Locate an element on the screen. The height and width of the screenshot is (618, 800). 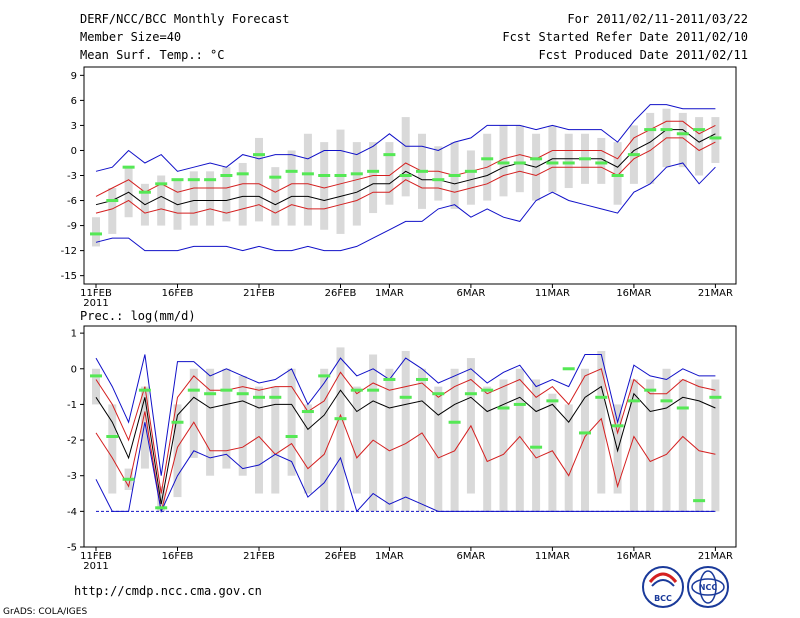
chart-title: DERF/NCC/BCC Monthly Forecast is located at coordinates (185, 19).